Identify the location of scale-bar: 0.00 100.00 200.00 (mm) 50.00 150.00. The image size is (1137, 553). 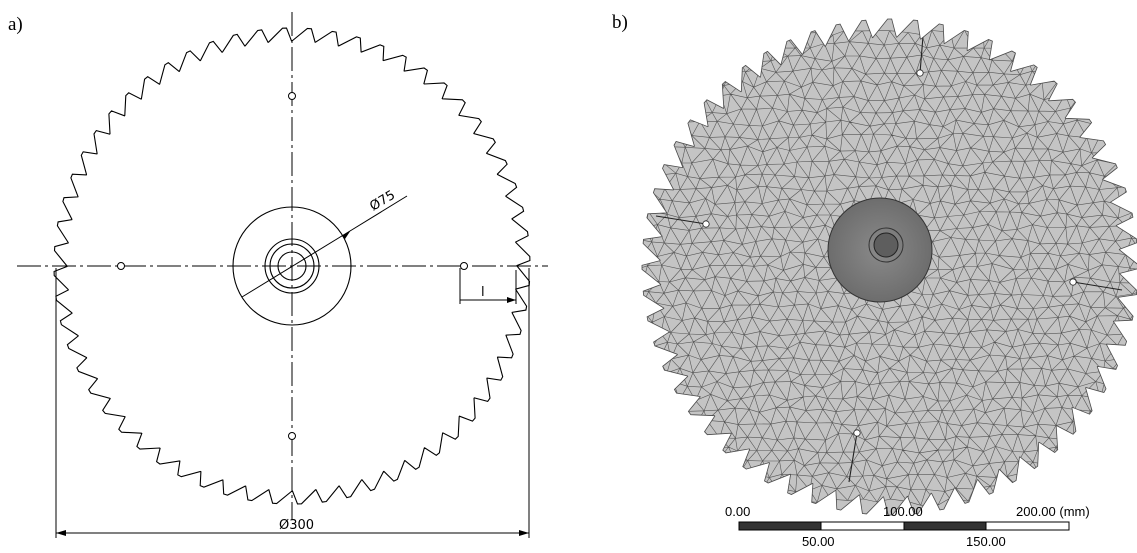
(907, 526).